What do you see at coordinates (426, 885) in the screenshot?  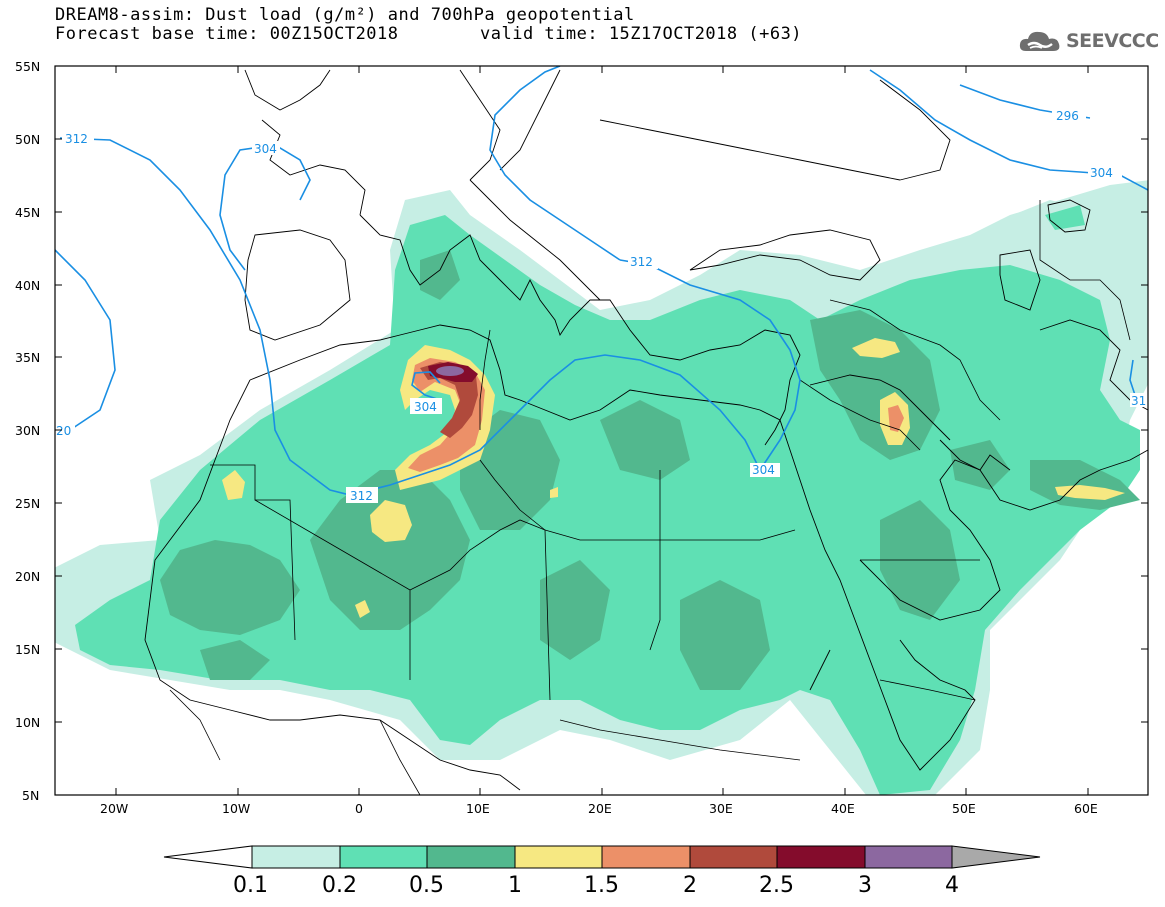 I see `colorbar-tick: 0.5` at bounding box center [426, 885].